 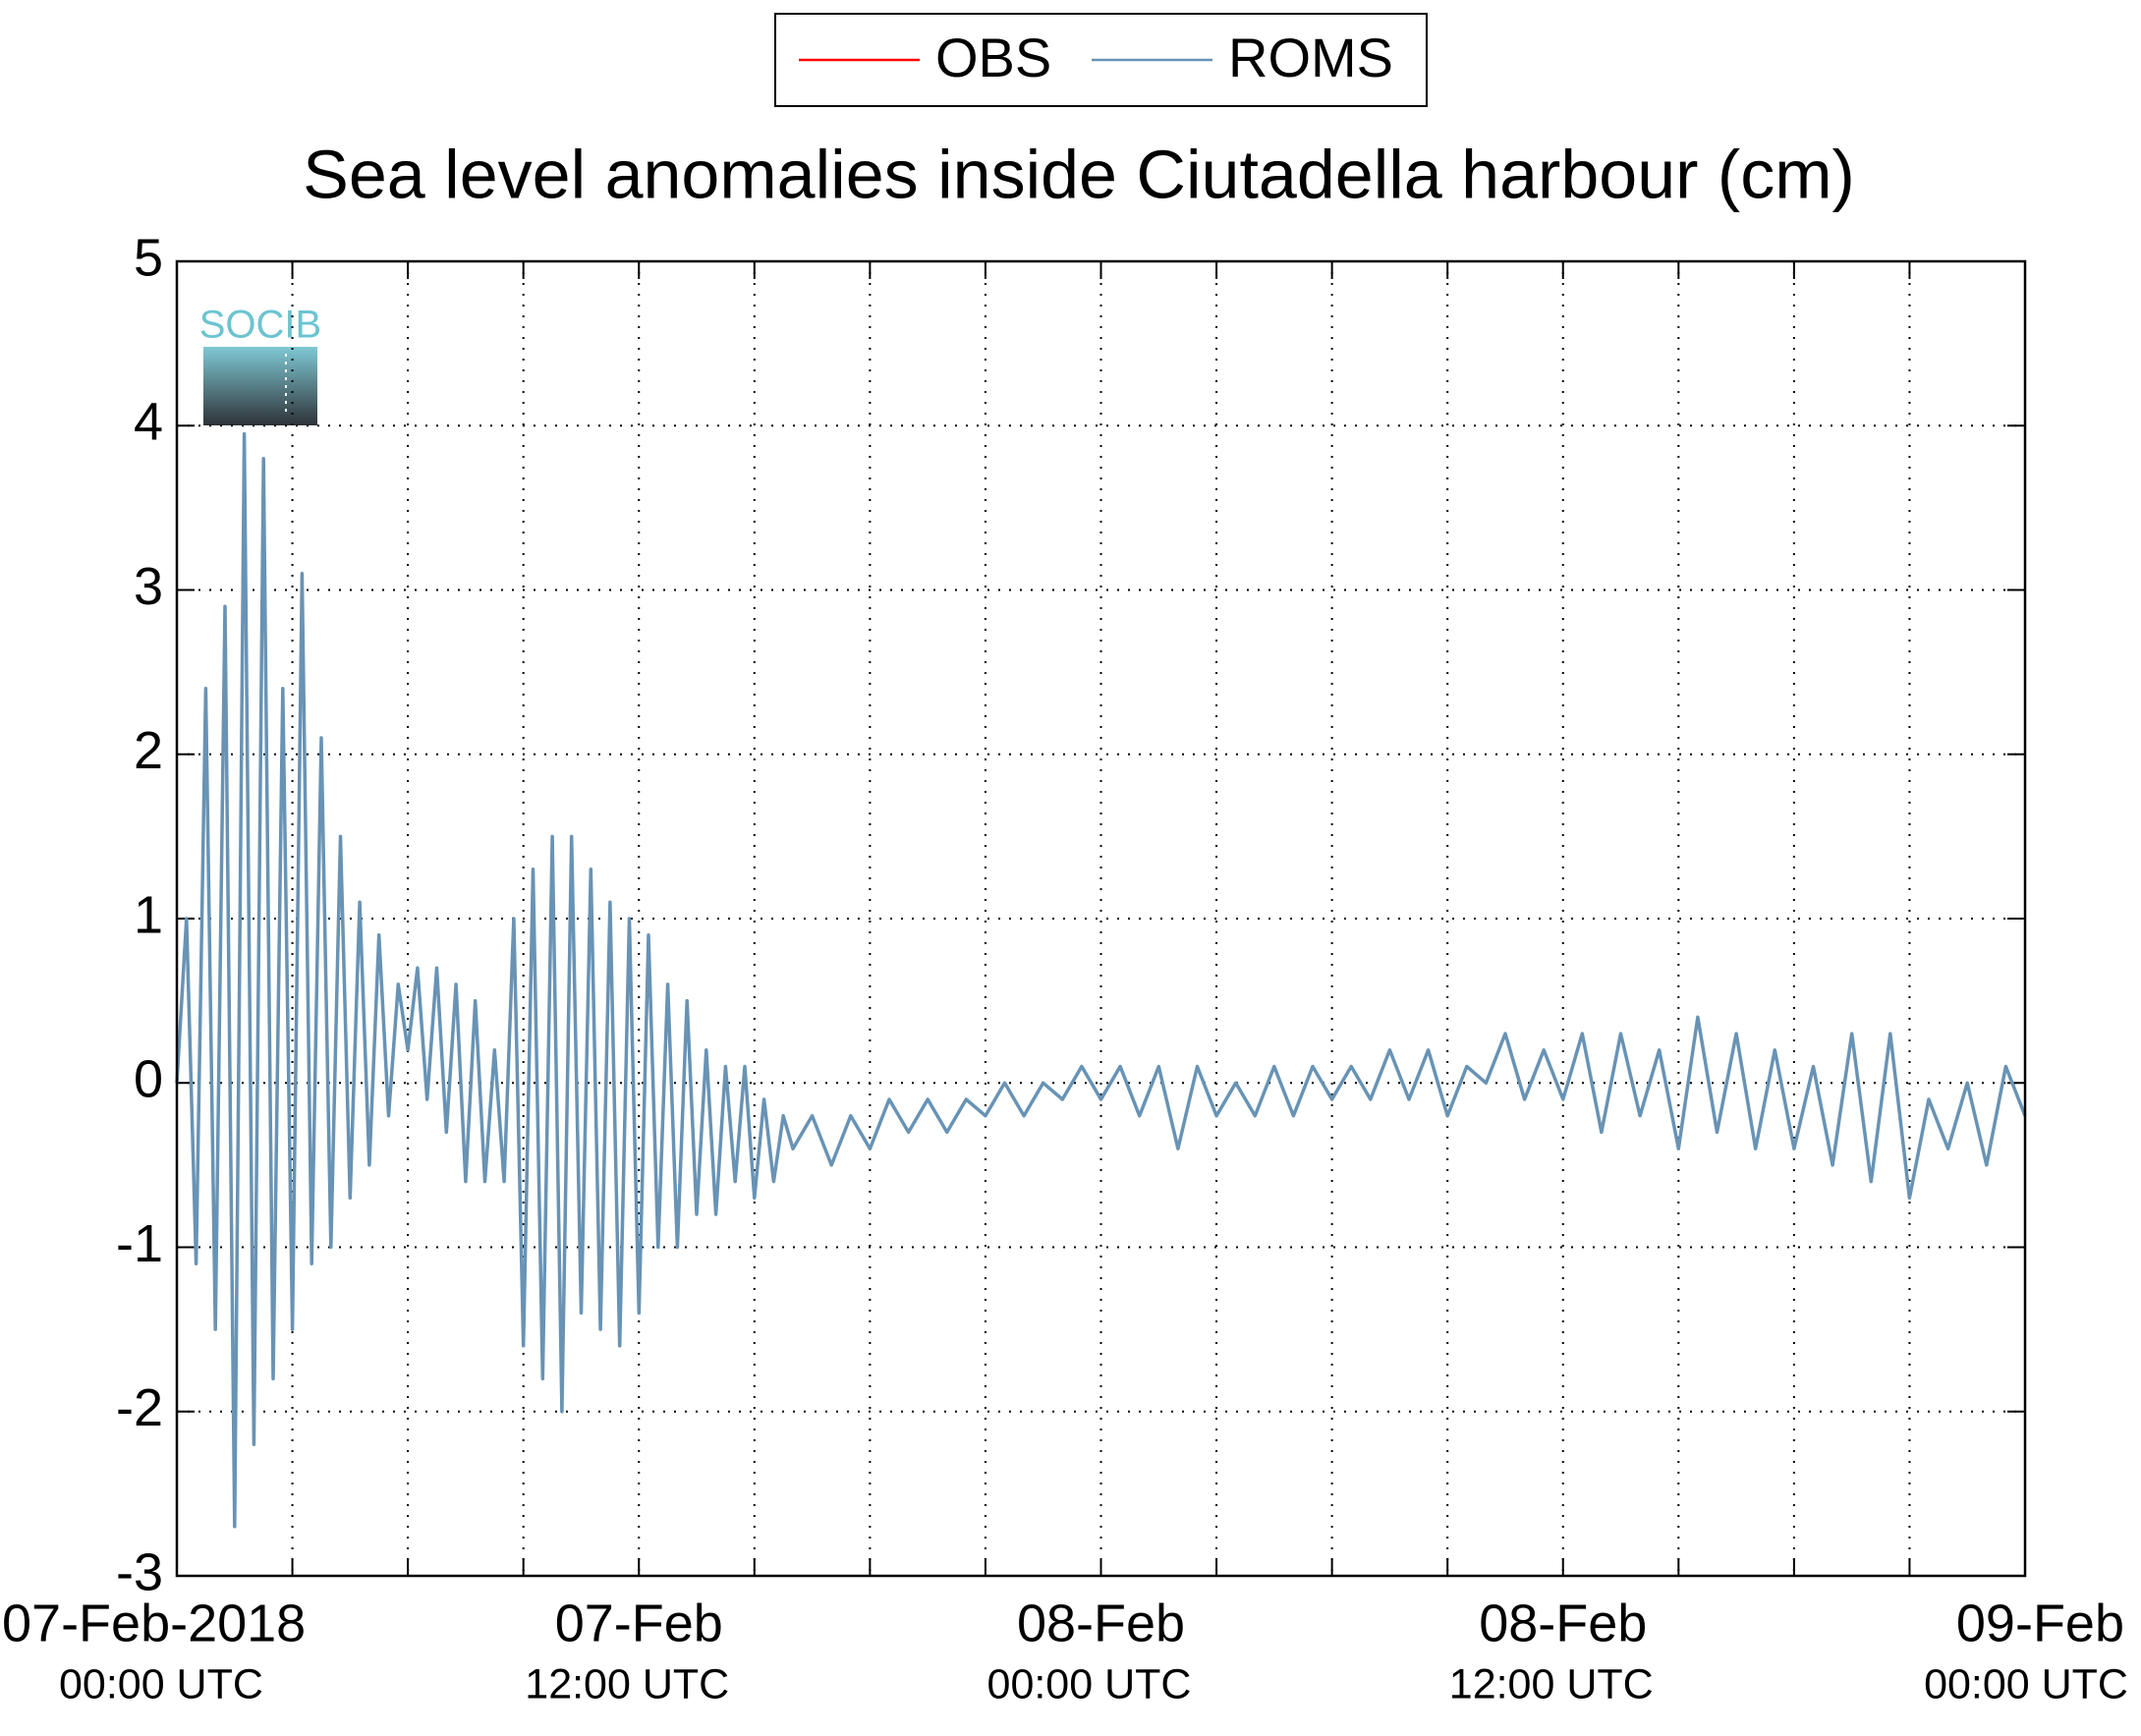 I want to click on y-tick-label: -3, so click(x=139, y=1571).